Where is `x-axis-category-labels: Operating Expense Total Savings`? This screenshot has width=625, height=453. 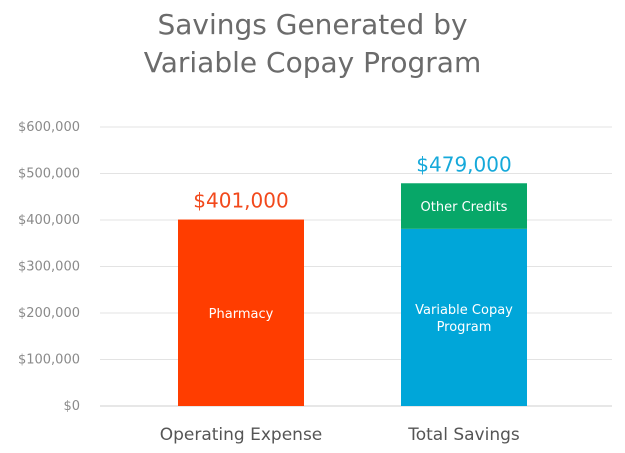 x-axis-category-labels: Operating Expense Total Savings is located at coordinates (340, 435).